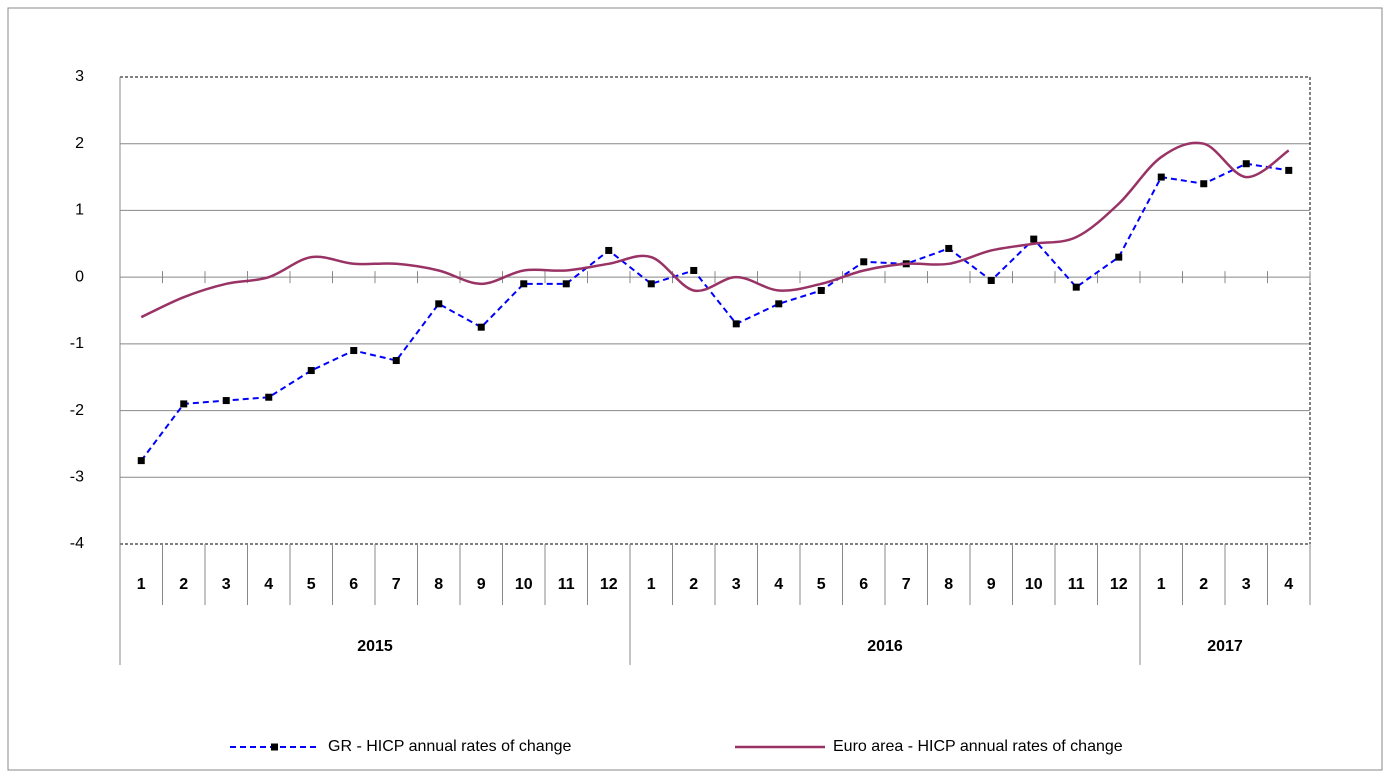 The image size is (1390, 783). I want to click on y-tick-label: 2, so click(79, 143).